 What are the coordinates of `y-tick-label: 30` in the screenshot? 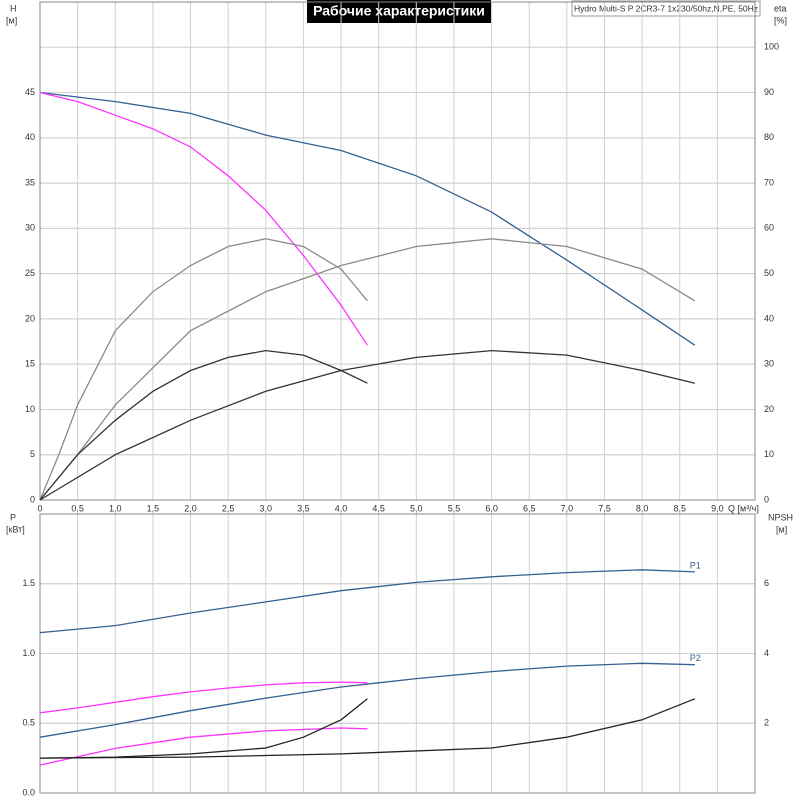 It's located at (30, 228).